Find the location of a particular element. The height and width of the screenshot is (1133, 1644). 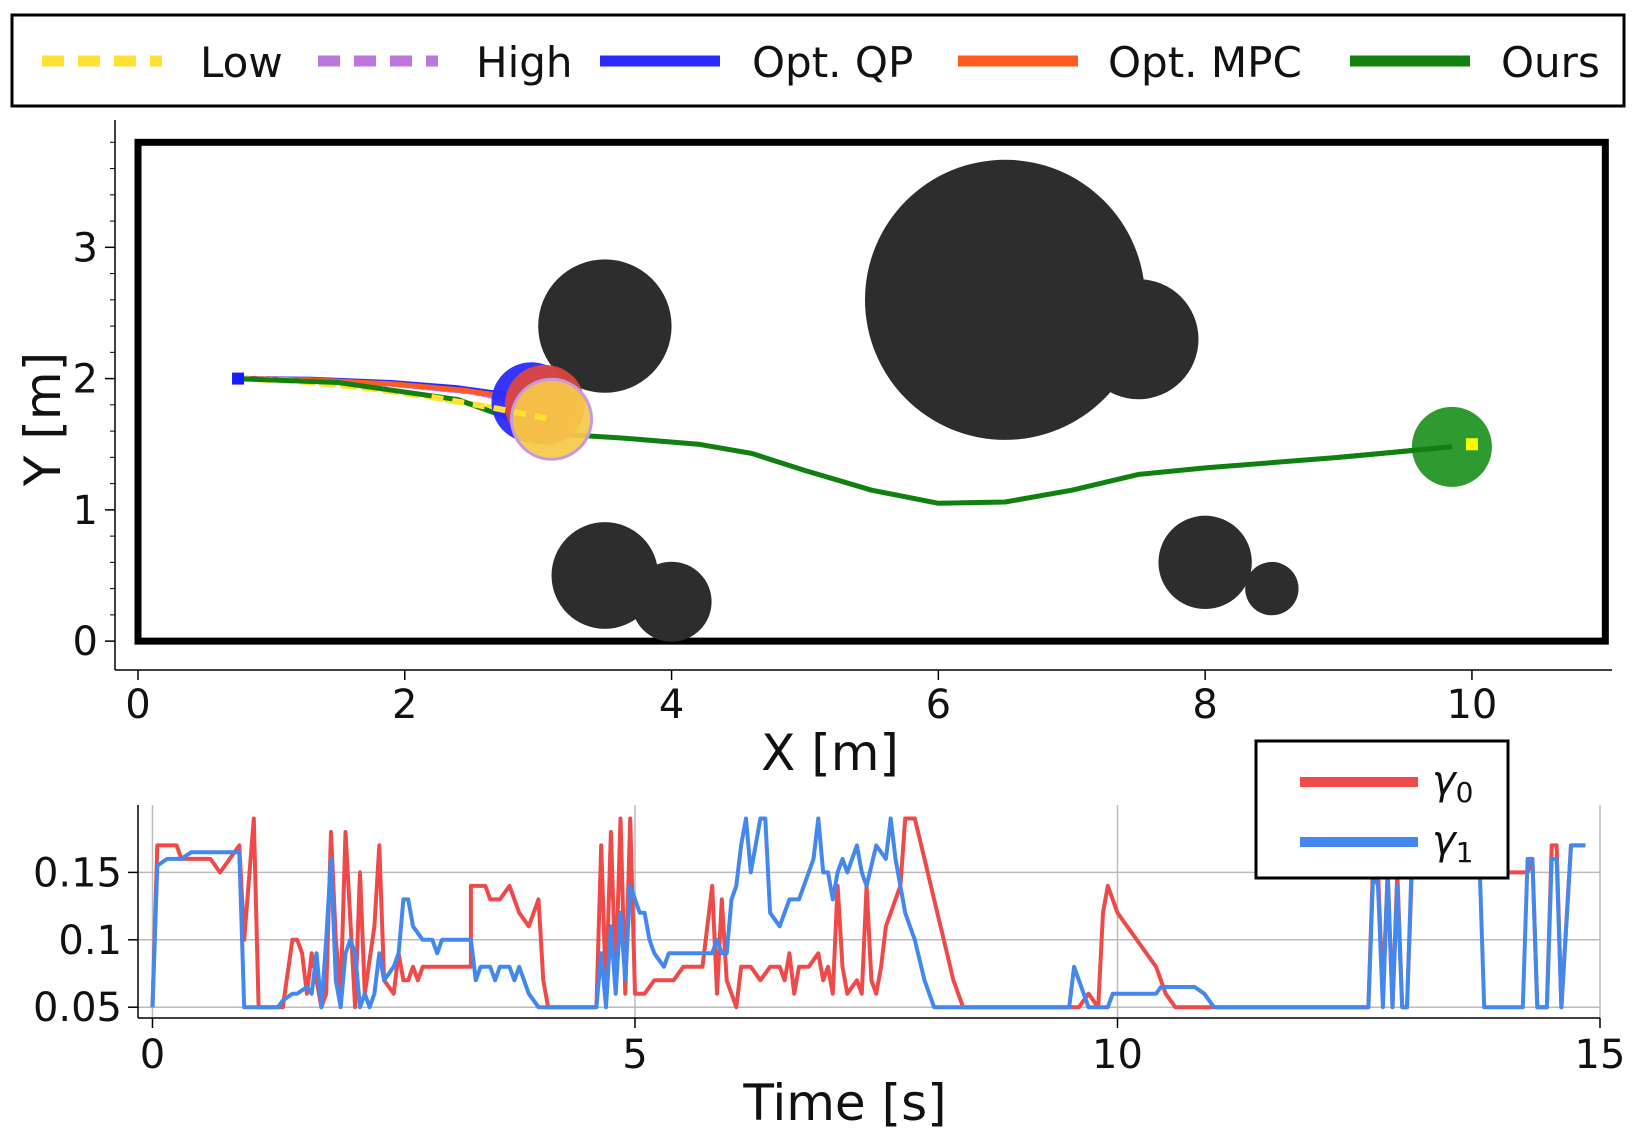

gamma-x-tick-label-5: 5 is located at coordinates (634, 1055).